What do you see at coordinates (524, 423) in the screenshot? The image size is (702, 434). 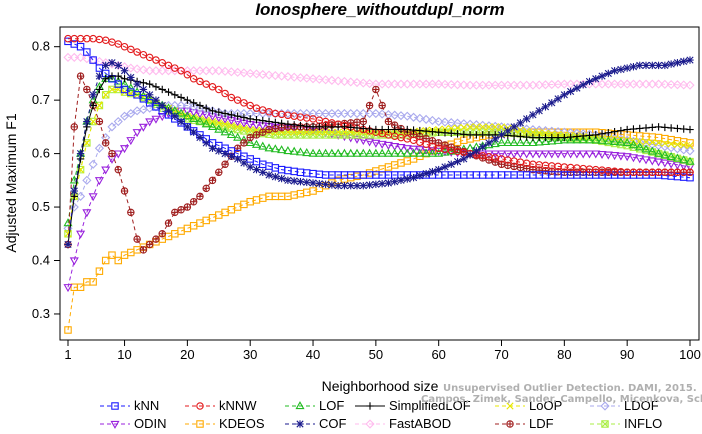 I see `legend-item-ldf: LDF` at bounding box center [524, 423].